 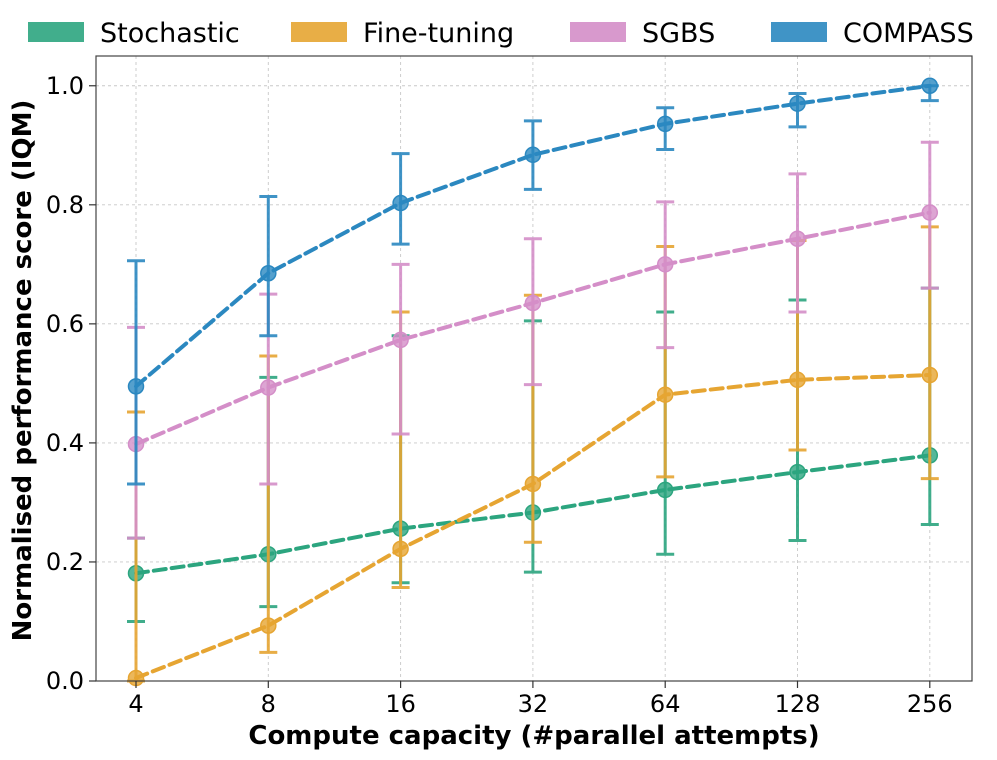 What do you see at coordinates (400, 704) in the screenshot?
I see `x-tick-label: 16` at bounding box center [400, 704].